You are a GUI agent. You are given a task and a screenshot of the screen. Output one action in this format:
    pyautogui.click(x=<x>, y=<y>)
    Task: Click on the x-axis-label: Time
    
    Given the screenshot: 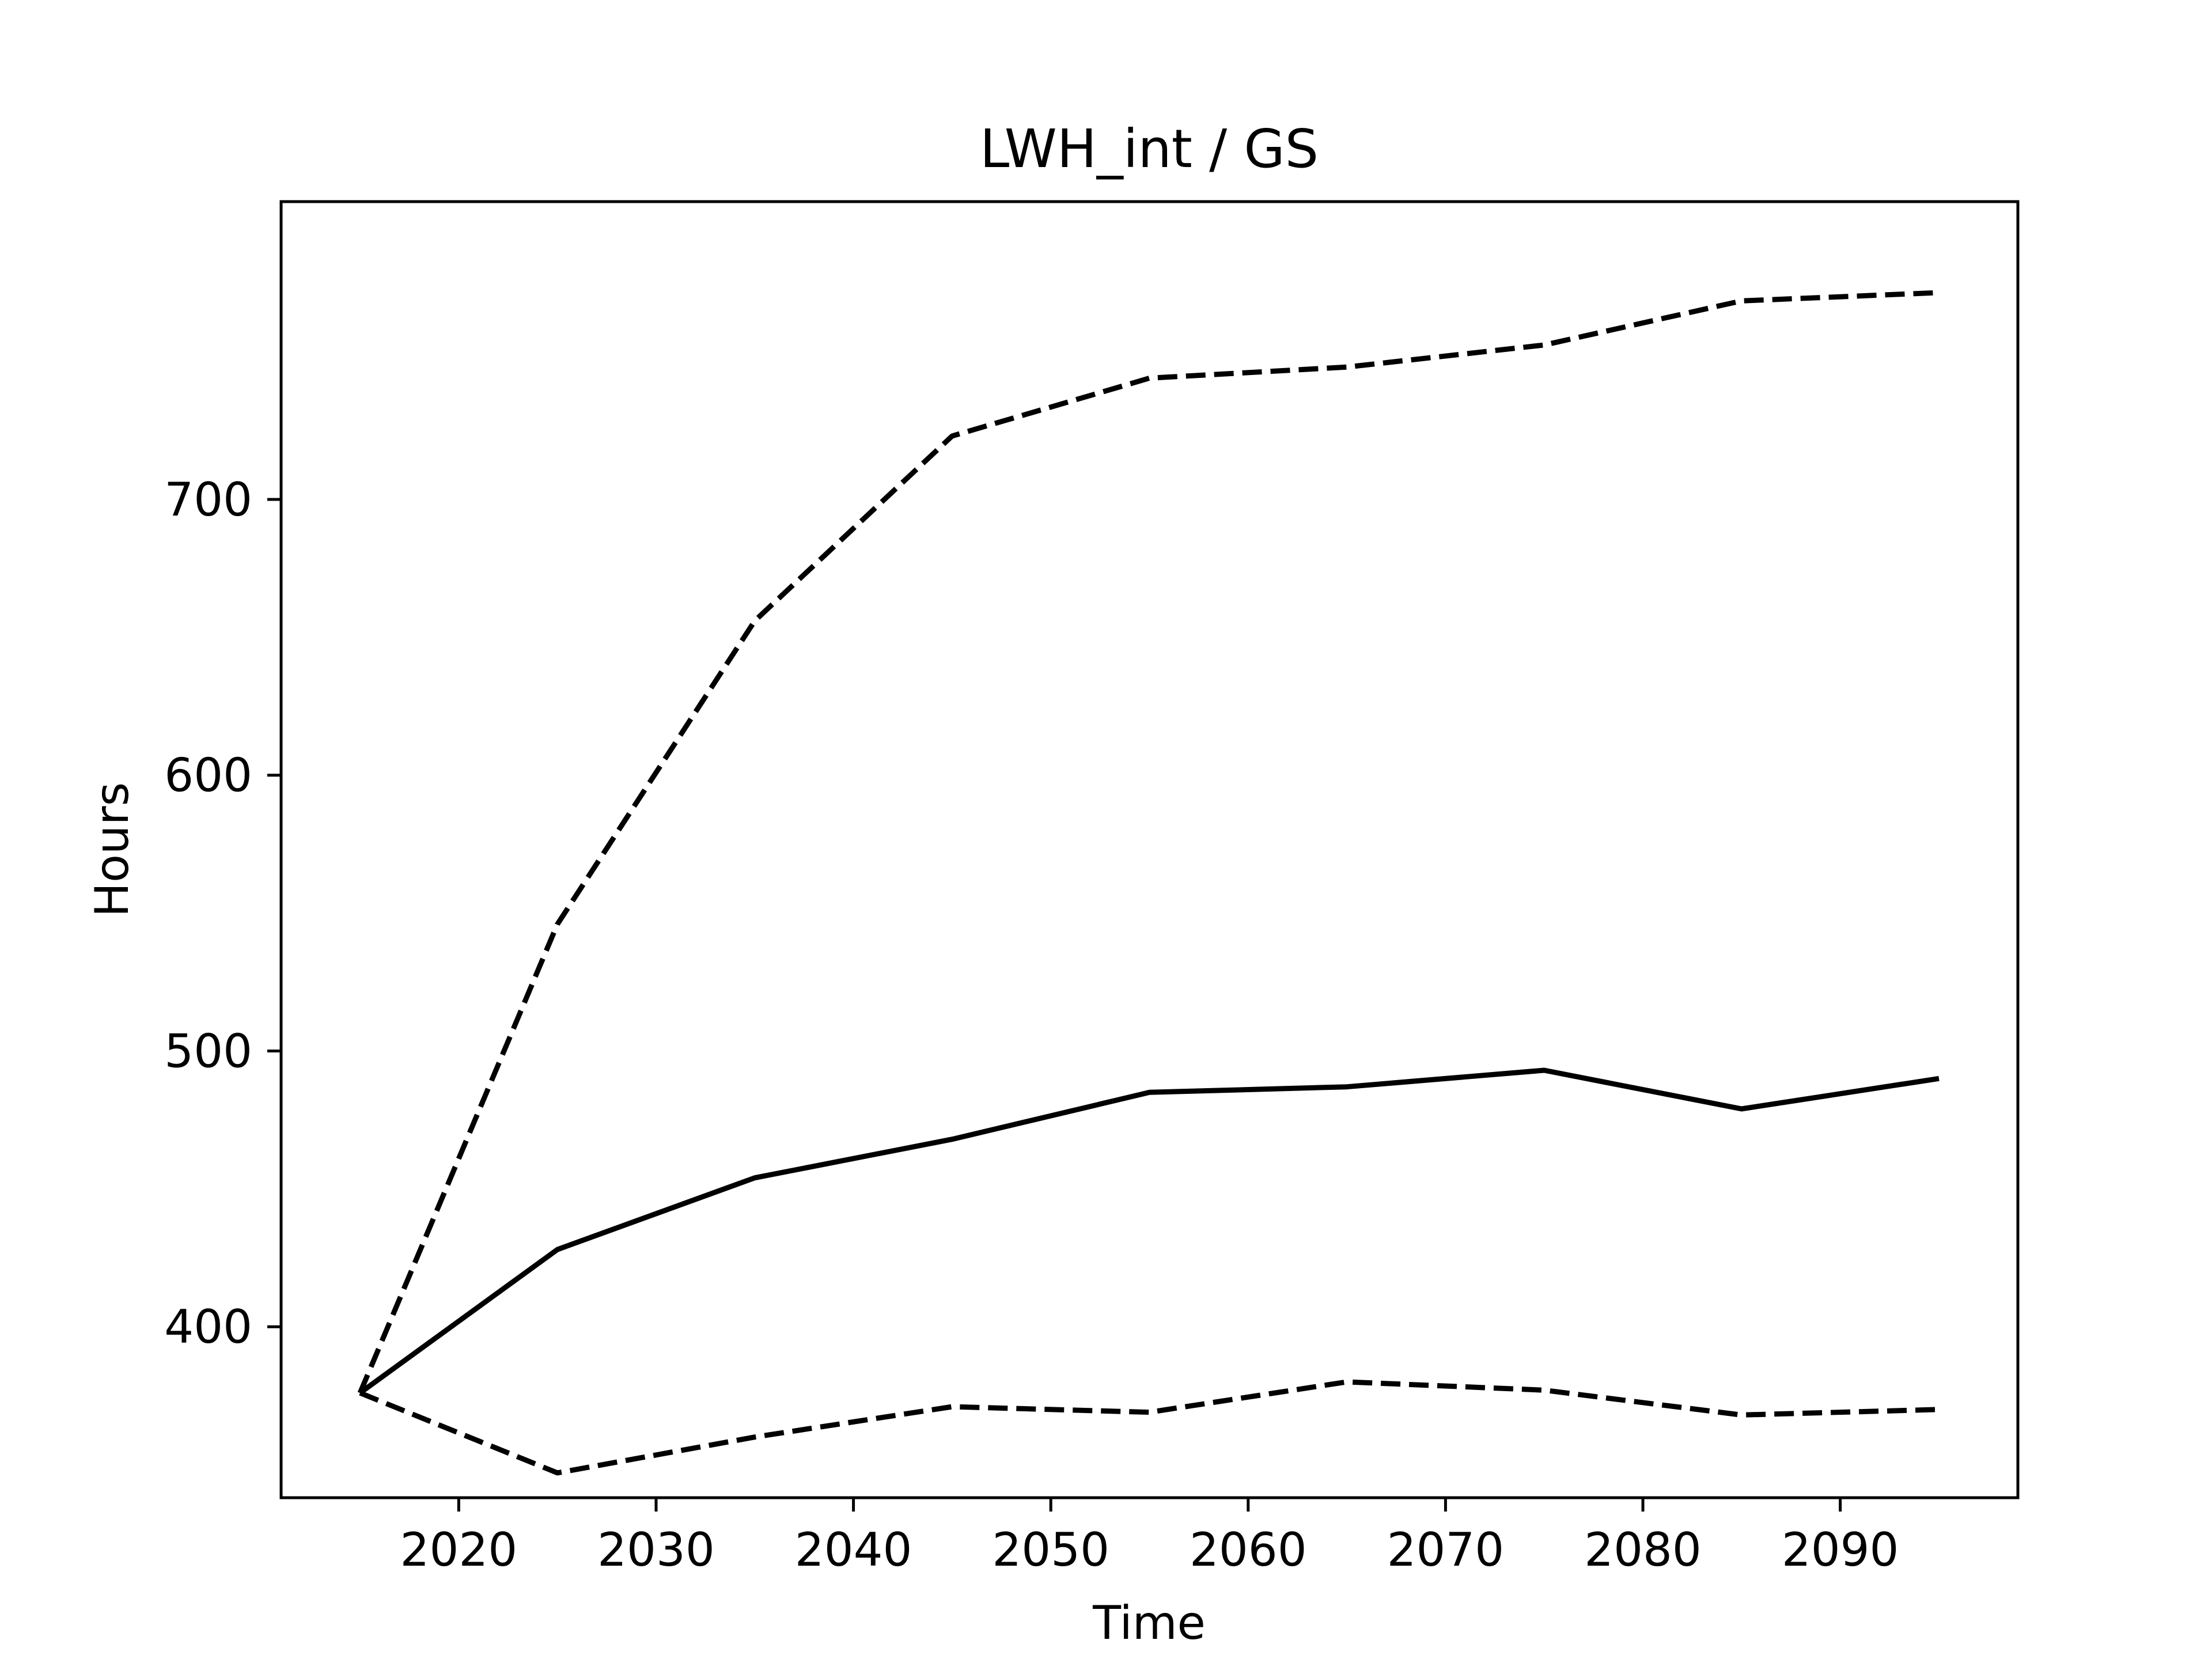 What is the action you would take?
    pyautogui.click(x=1149, y=1623)
    